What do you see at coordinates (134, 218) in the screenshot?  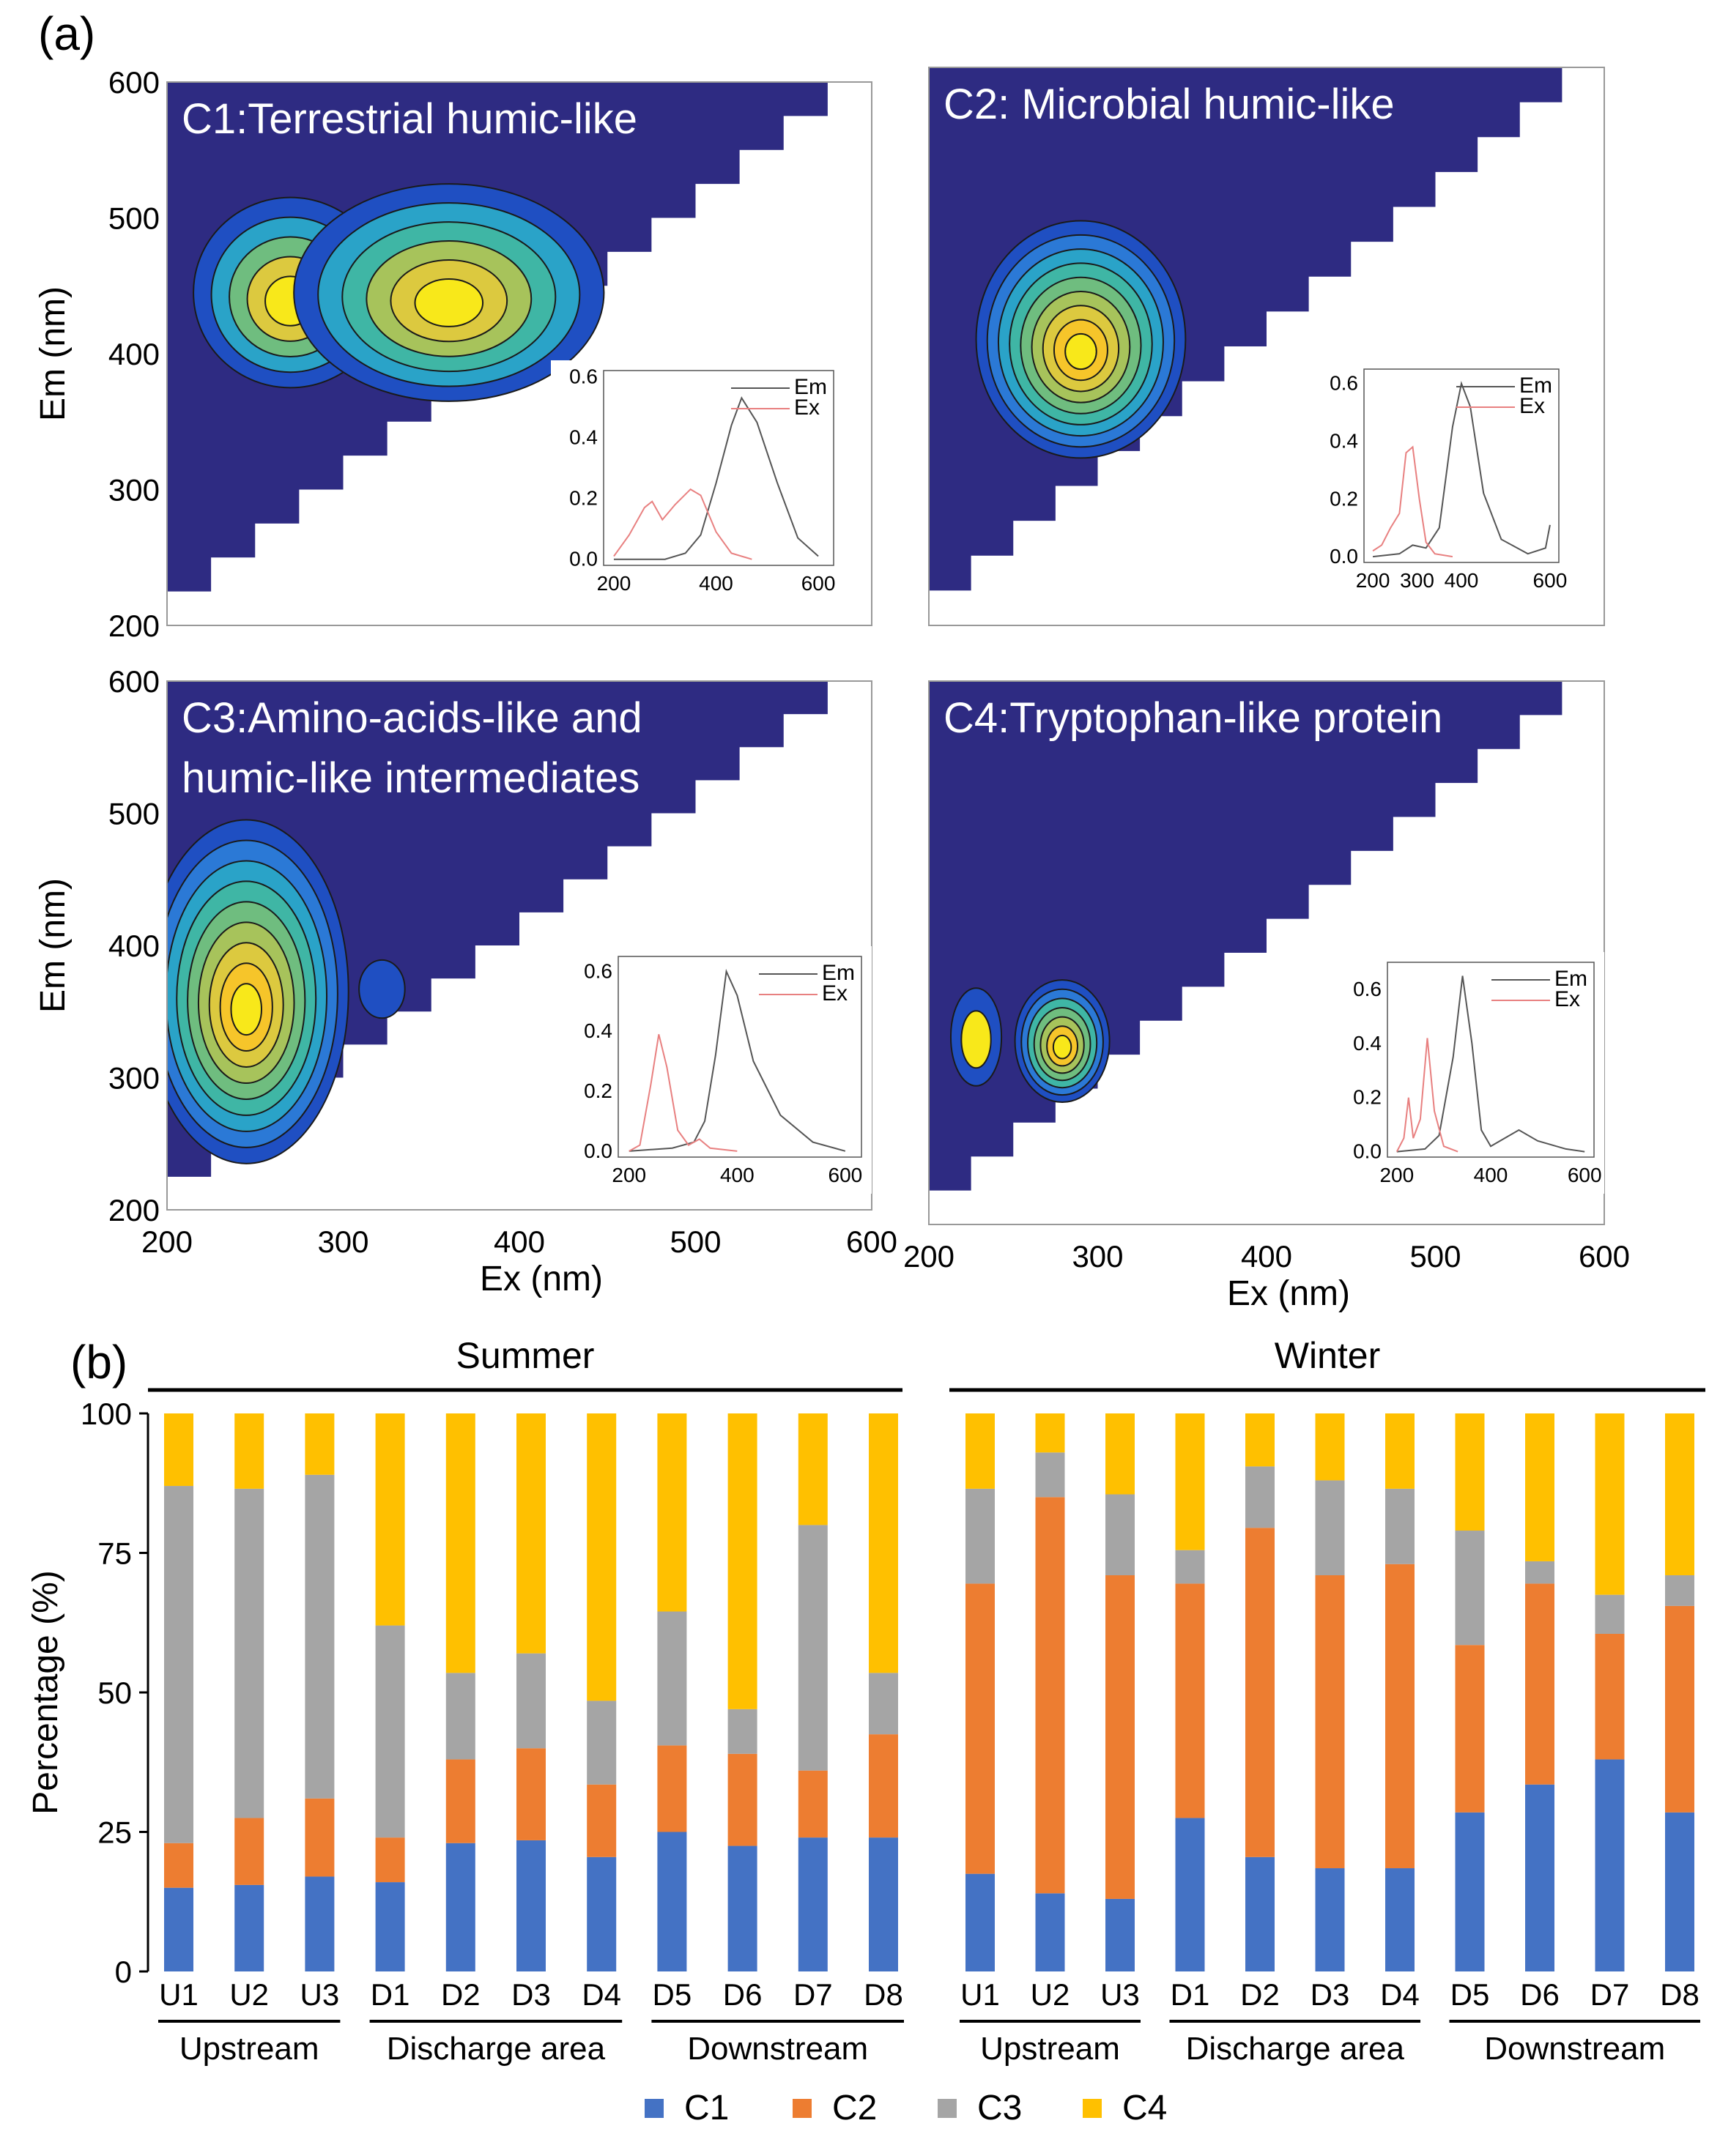 I see `y-tick-label: 500` at bounding box center [134, 218].